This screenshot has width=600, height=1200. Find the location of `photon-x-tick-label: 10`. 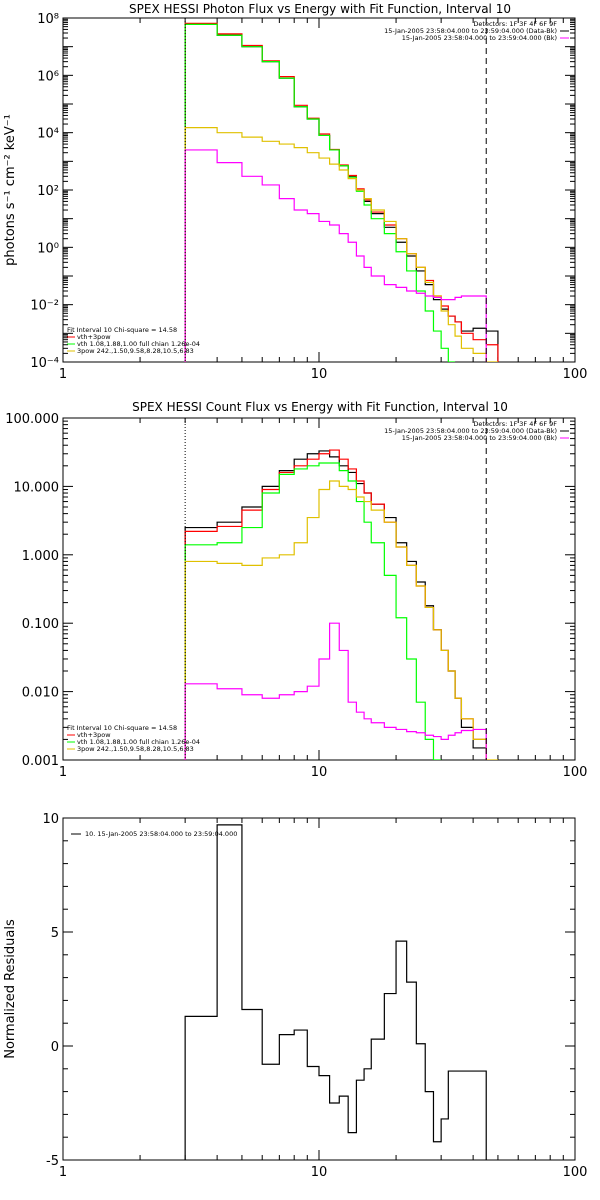

photon-x-tick-label: 10 is located at coordinates (319, 374).